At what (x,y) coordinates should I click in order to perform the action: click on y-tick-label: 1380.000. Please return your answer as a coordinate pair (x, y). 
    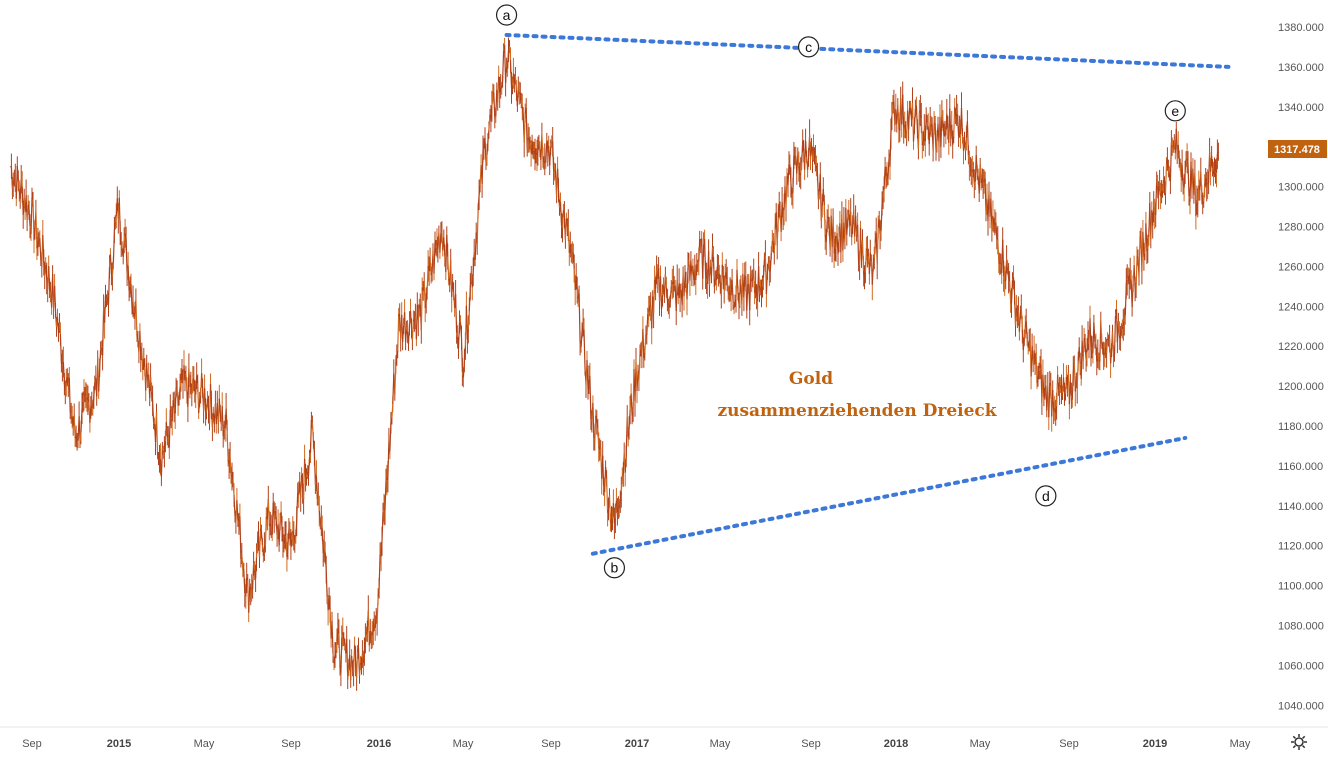
    Looking at the image, I should click on (1301, 28).